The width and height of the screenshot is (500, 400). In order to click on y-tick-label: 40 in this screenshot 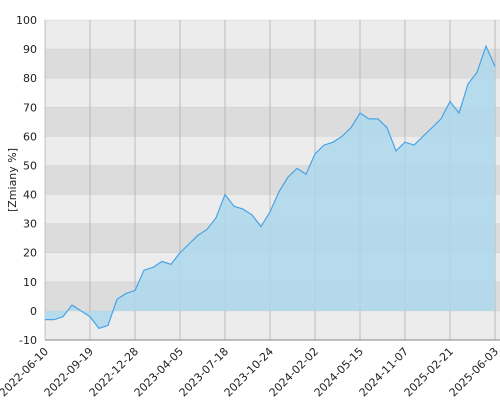, I will do `click(30, 195)`.